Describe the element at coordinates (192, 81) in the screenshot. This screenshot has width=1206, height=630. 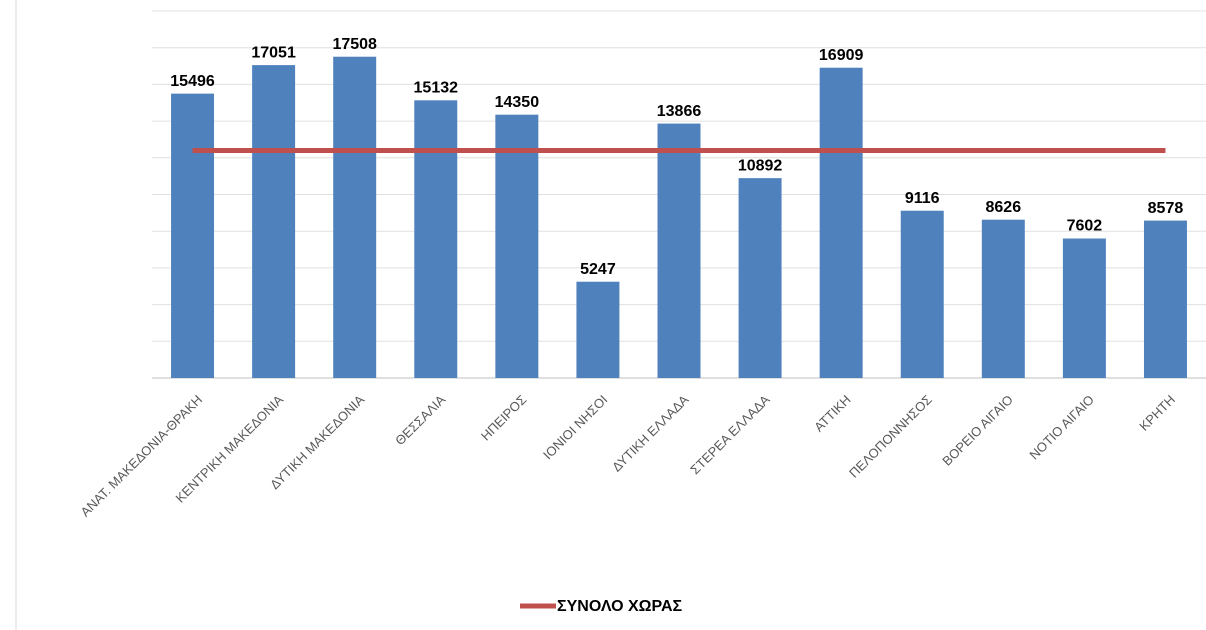
I see `data-label: 15496` at that location.